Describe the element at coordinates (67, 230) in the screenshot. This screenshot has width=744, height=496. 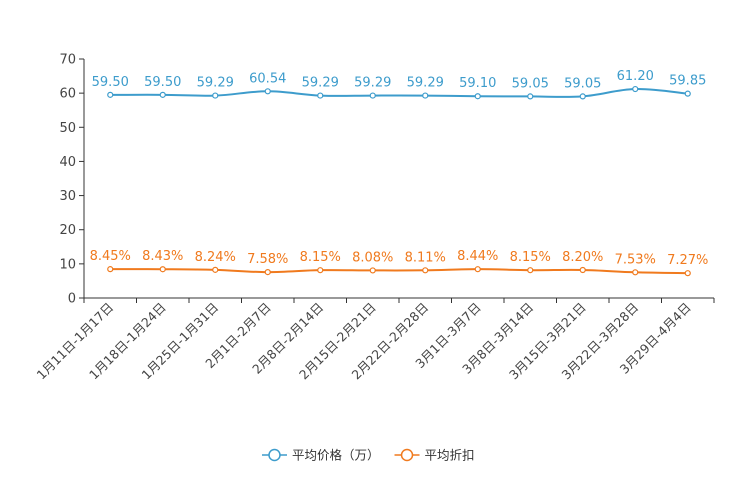
I see `y-tick-label: 20` at that location.